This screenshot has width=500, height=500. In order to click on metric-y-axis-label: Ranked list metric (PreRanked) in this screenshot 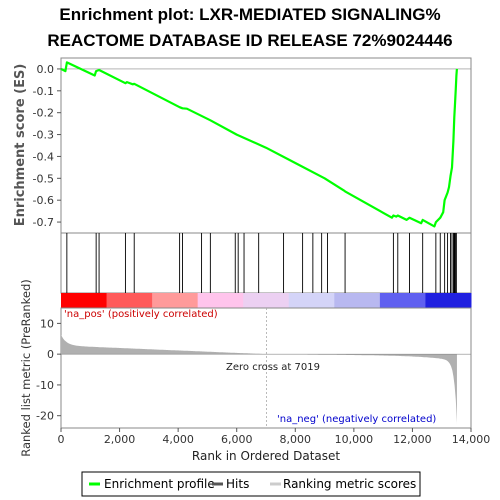, I will do `click(26, 368)`.